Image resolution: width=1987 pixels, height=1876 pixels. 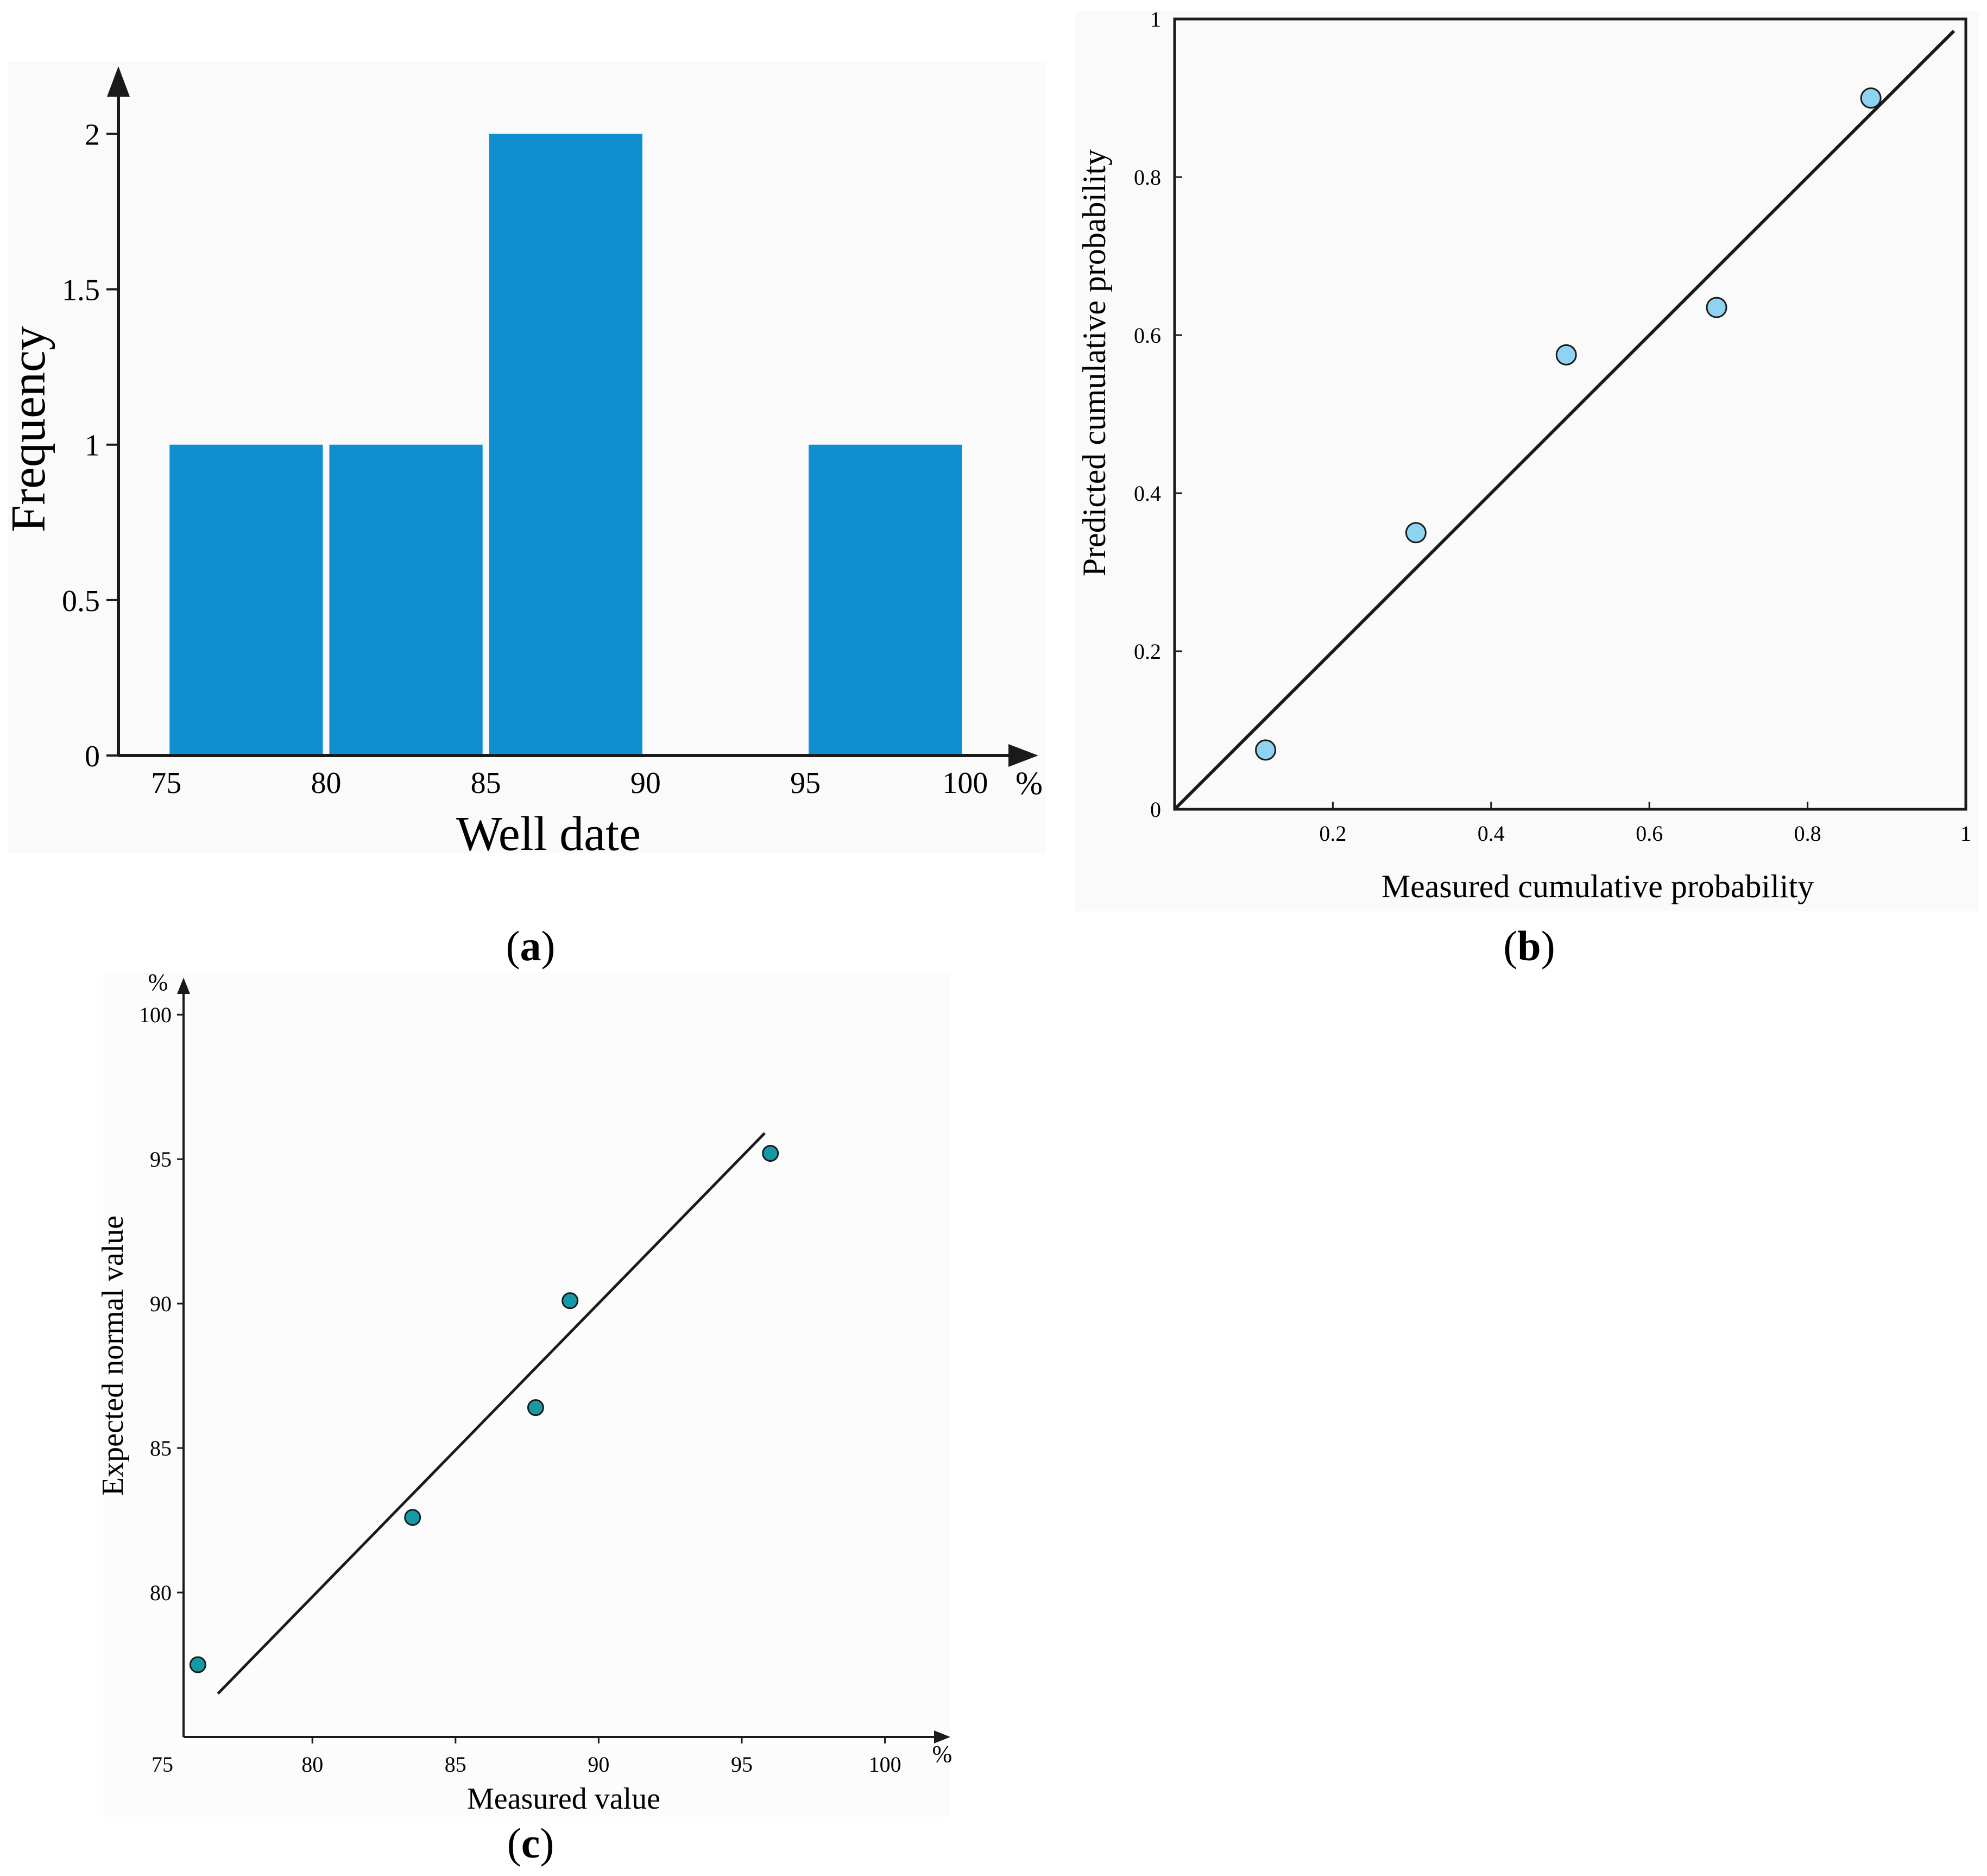 What do you see at coordinates (455, 1764) in the screenshot?
I see `c-xtick-label-2: 85` at bounding box center [455, 1764].